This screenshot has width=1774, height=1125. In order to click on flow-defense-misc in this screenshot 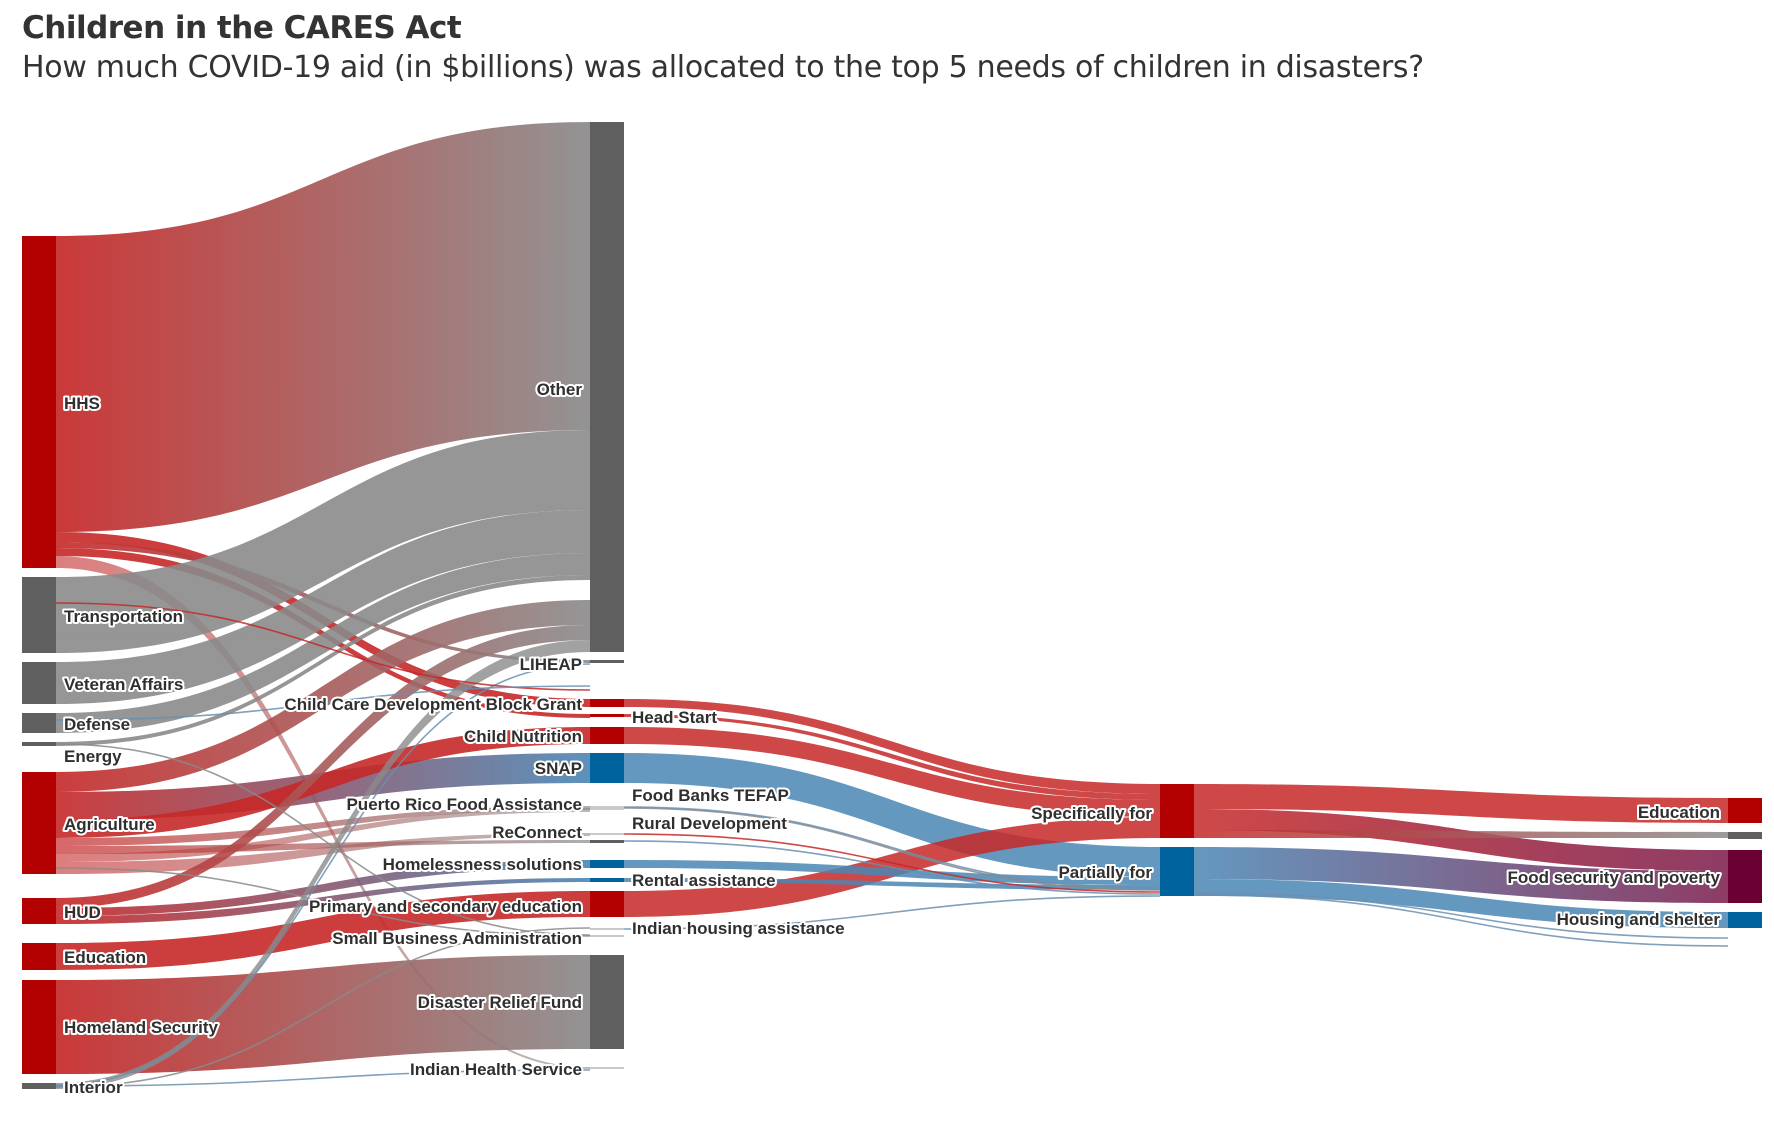, I will do `click(323, 703)`.